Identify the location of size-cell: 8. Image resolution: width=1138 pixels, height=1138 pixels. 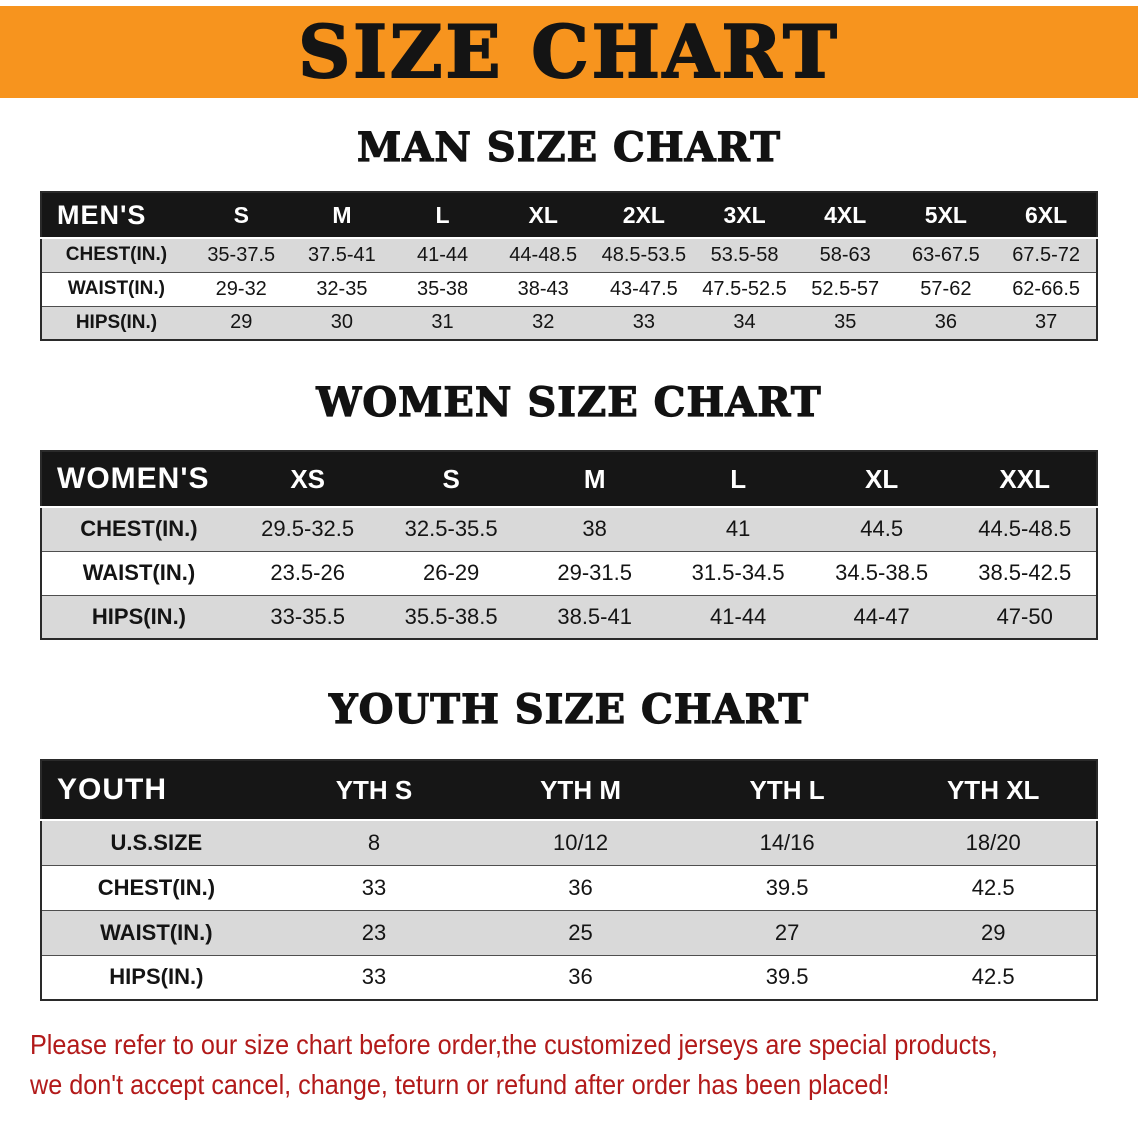
(374, 842).